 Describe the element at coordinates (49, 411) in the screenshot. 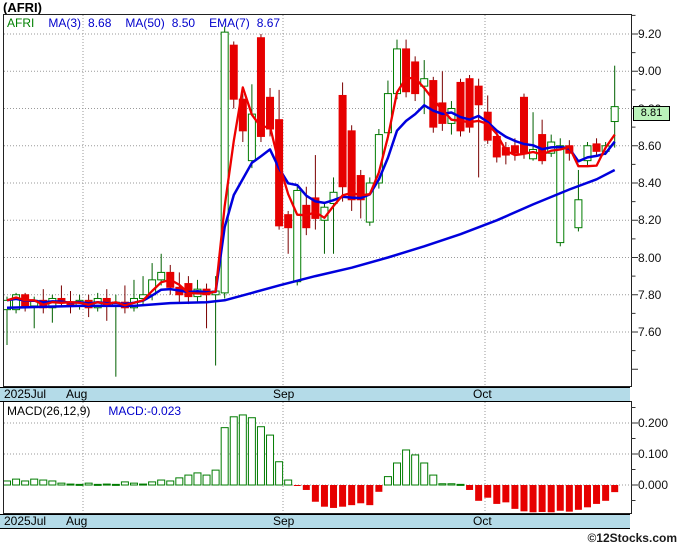

I see `macd-params: MACD(26,12,9)` at that location.